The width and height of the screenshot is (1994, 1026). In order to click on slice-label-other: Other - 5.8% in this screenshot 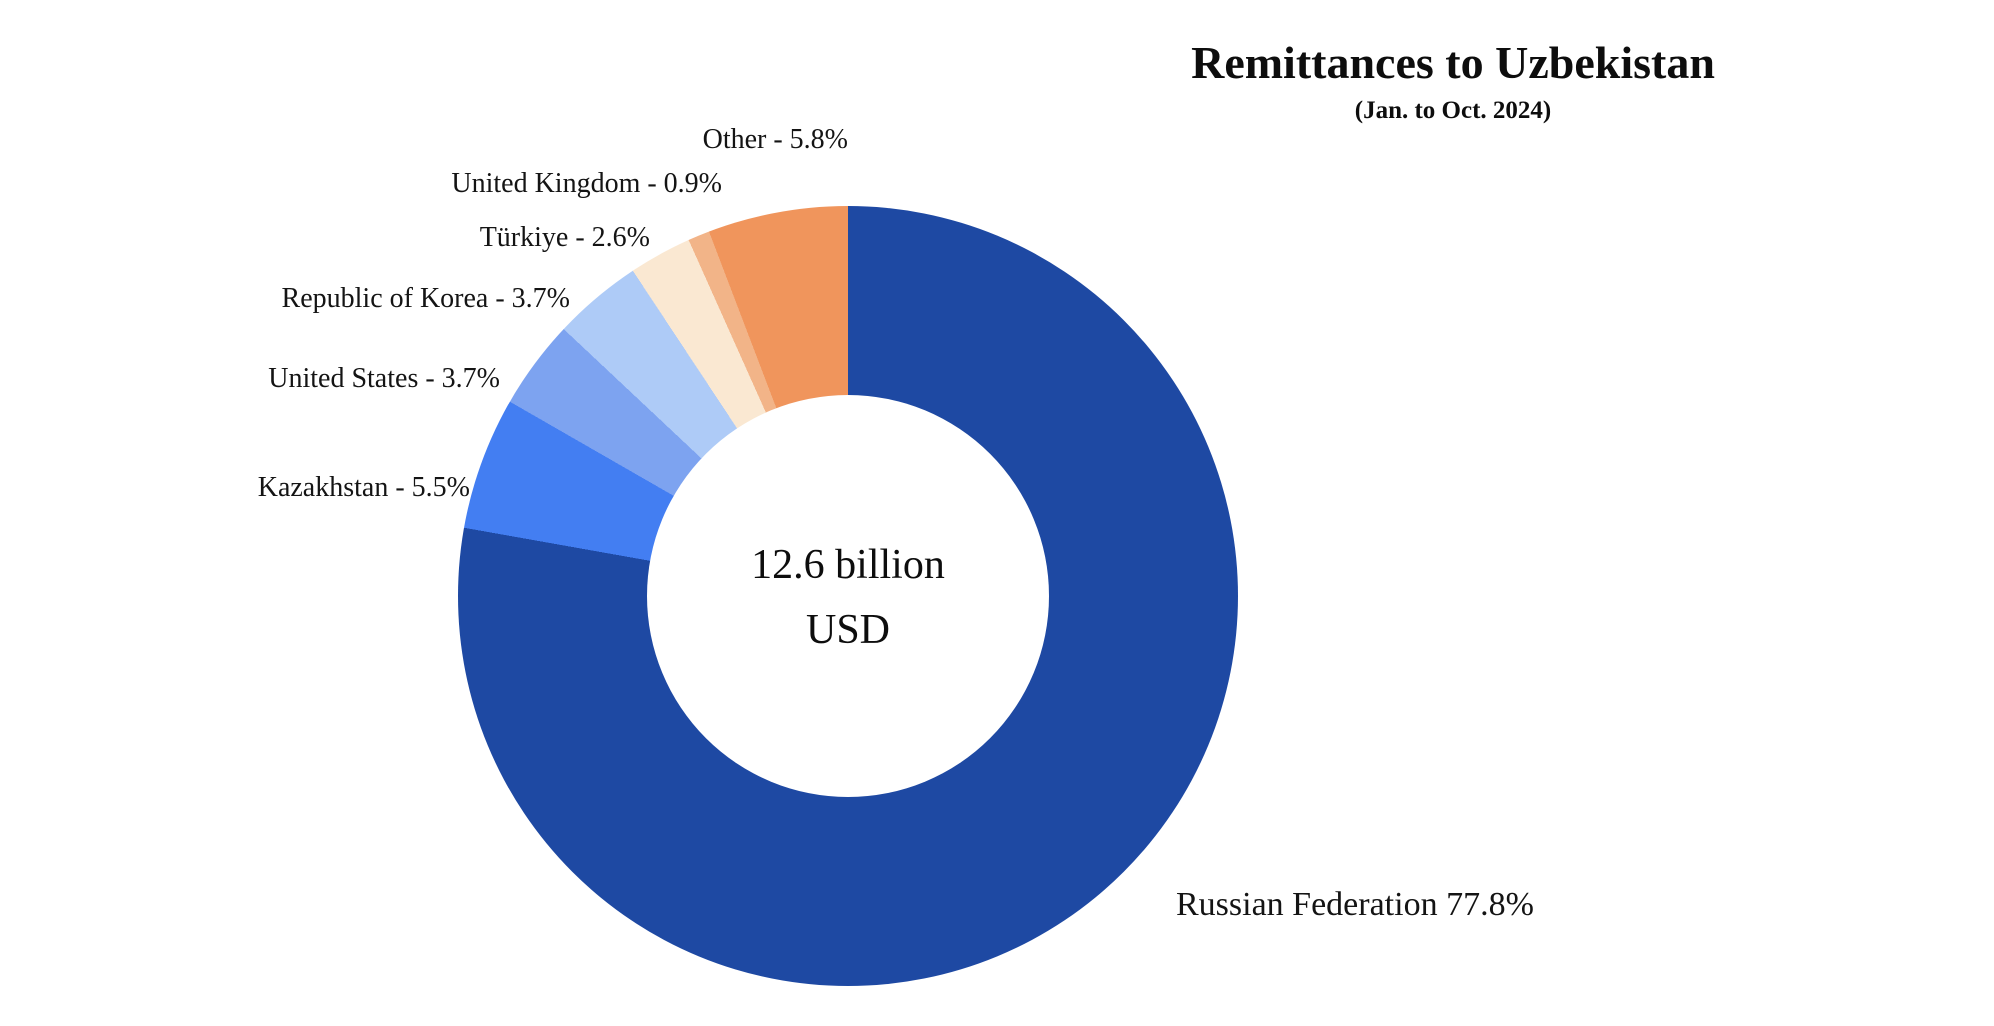, I will do `click(775, 139)`.